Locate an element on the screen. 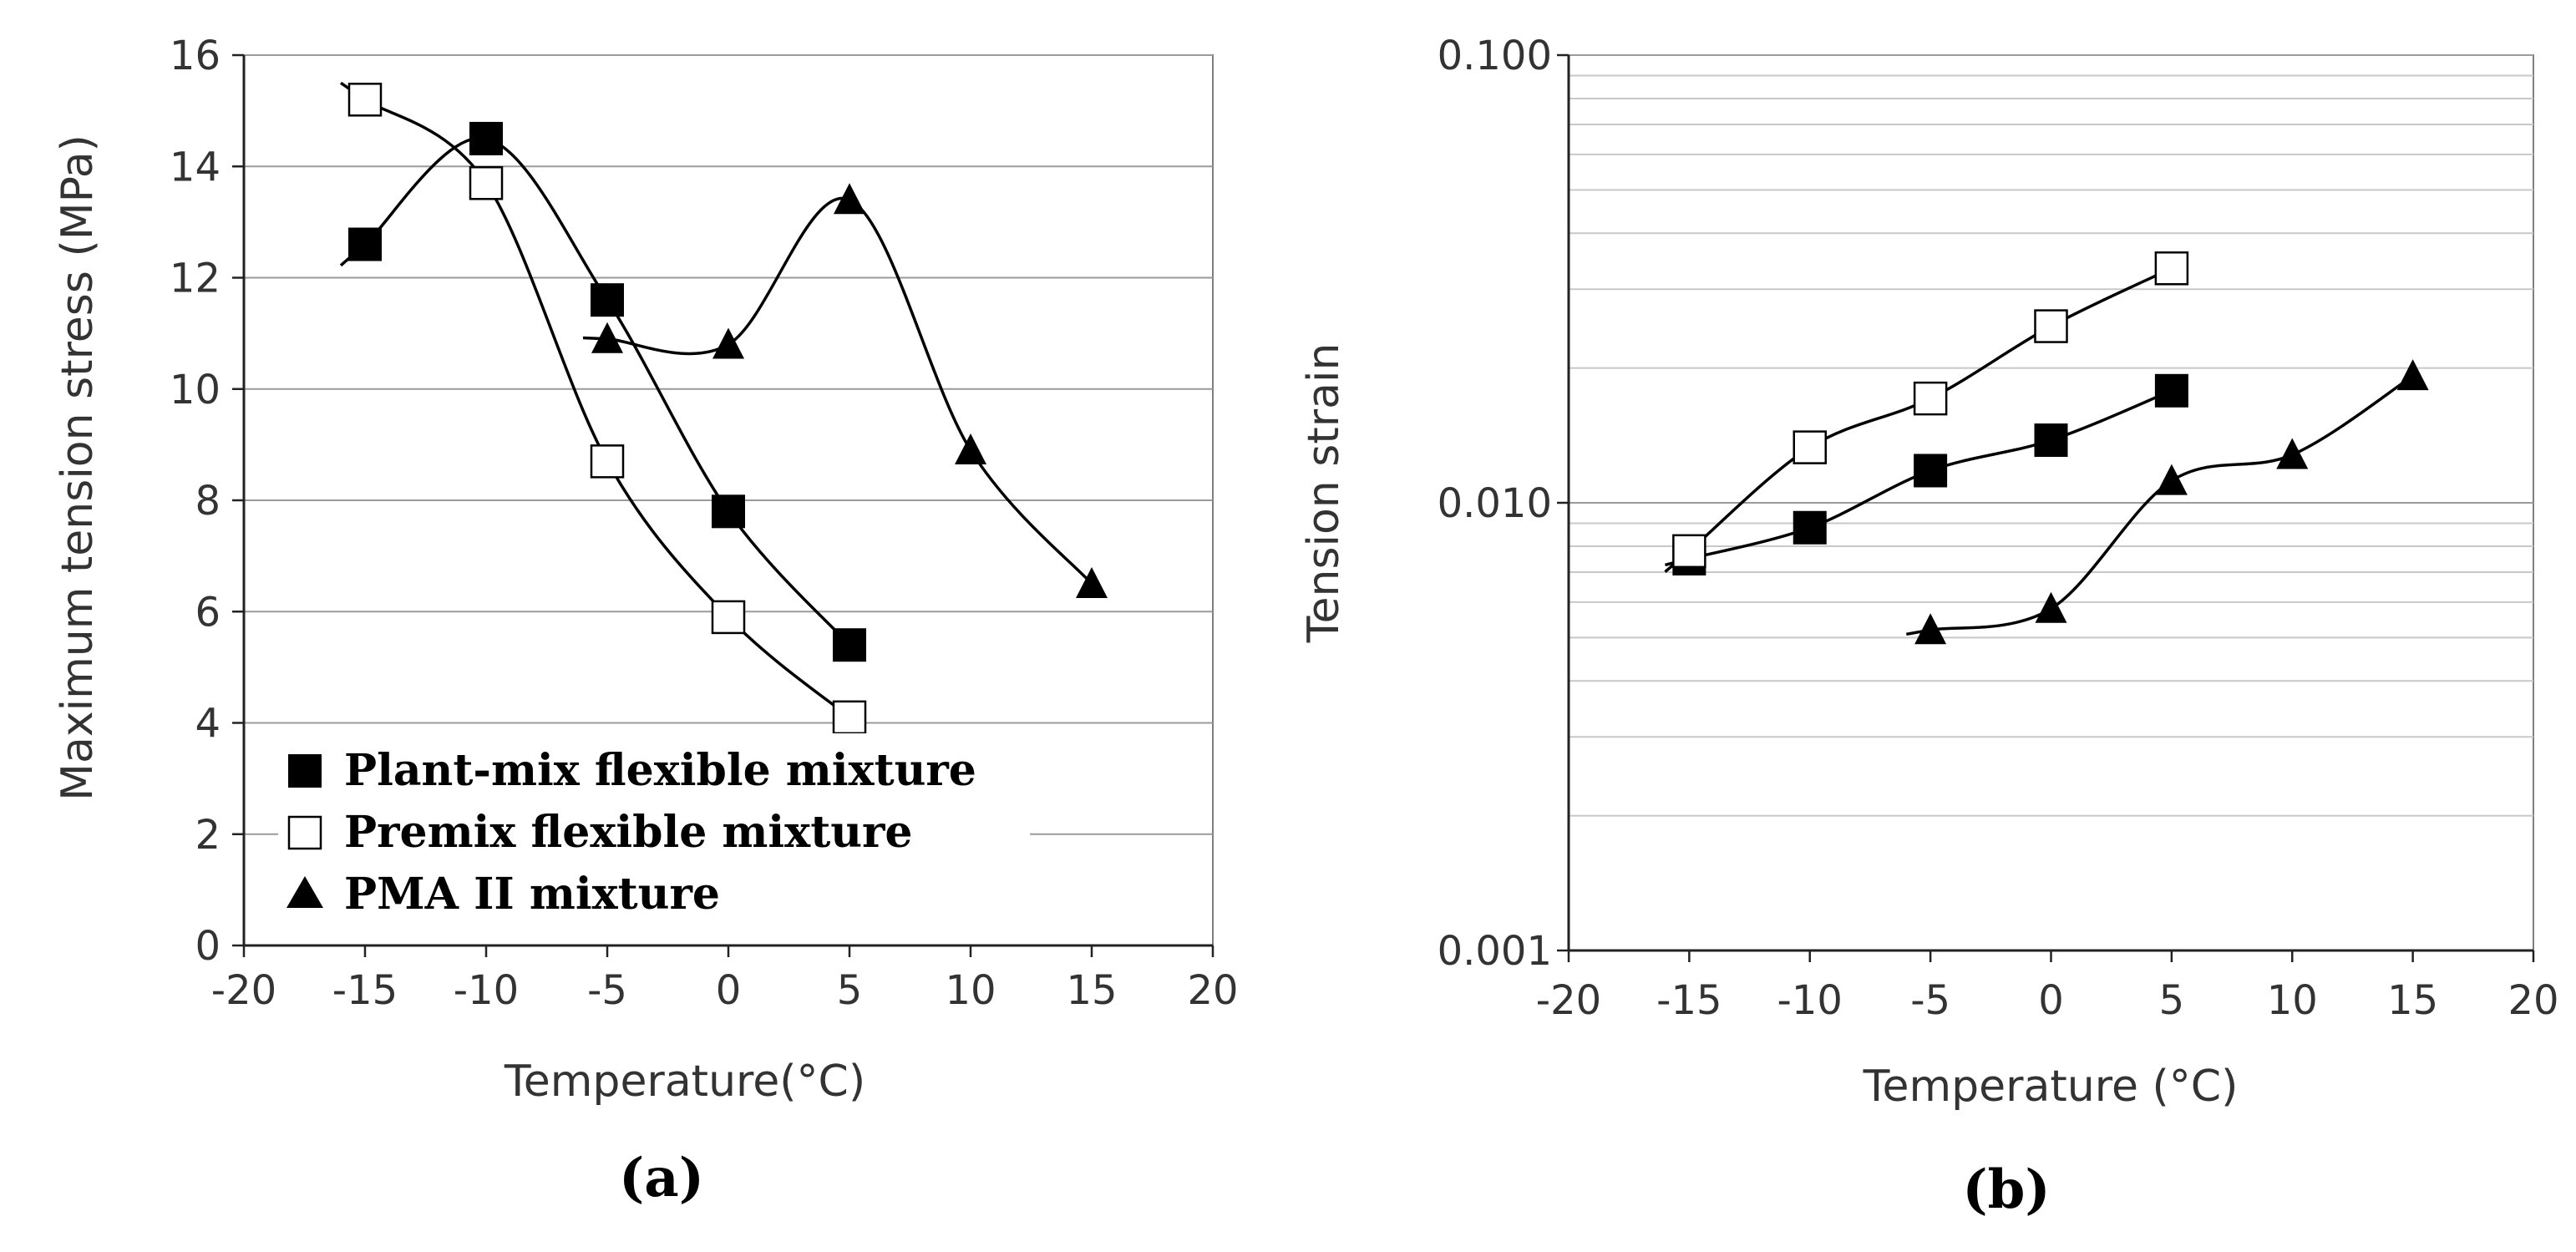 Image resolution: width=2576 pixels, height=1252 pixels. x-tick-labels-a: -20 -15 -10 -5 0 5 10 15 20 is located at coordinates (725, 990).